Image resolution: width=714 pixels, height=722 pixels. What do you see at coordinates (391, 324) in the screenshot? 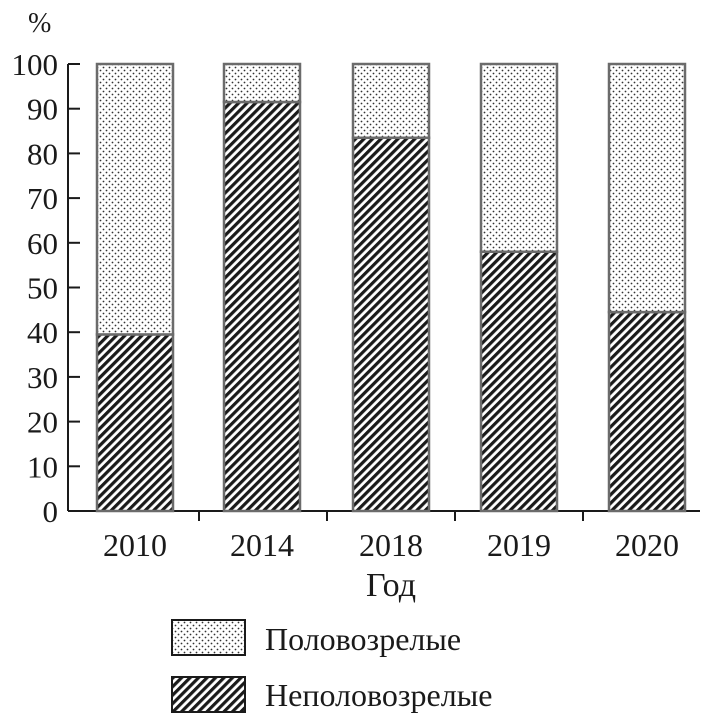
I see `bar-2018-immature` at bounding box center [391, 324].